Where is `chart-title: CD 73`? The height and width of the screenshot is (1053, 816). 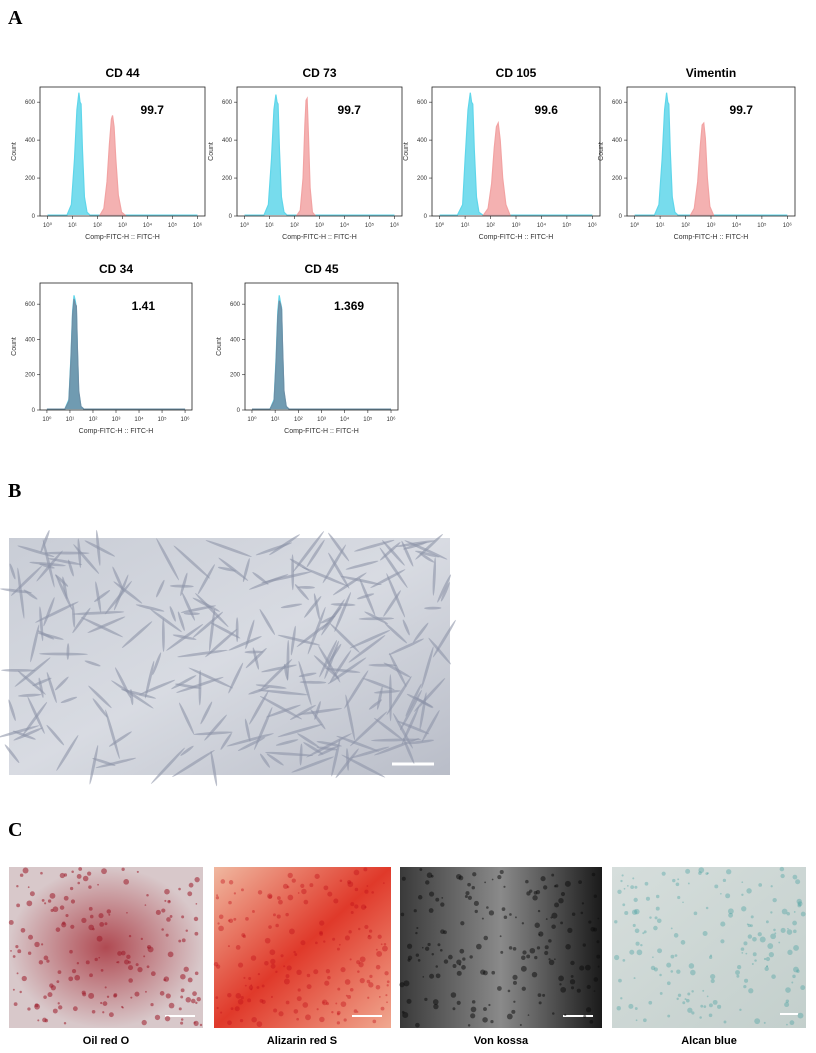 chart-title: CD 73 is located at coordinates (319, 73).